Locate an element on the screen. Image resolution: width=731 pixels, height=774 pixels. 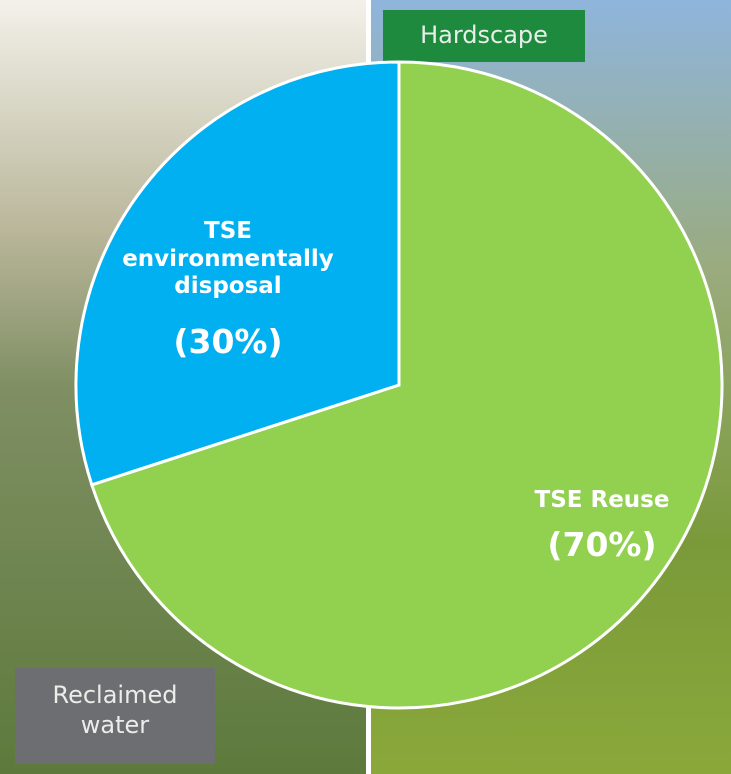
value-label: (30%) is located at coordinates (228, 341).